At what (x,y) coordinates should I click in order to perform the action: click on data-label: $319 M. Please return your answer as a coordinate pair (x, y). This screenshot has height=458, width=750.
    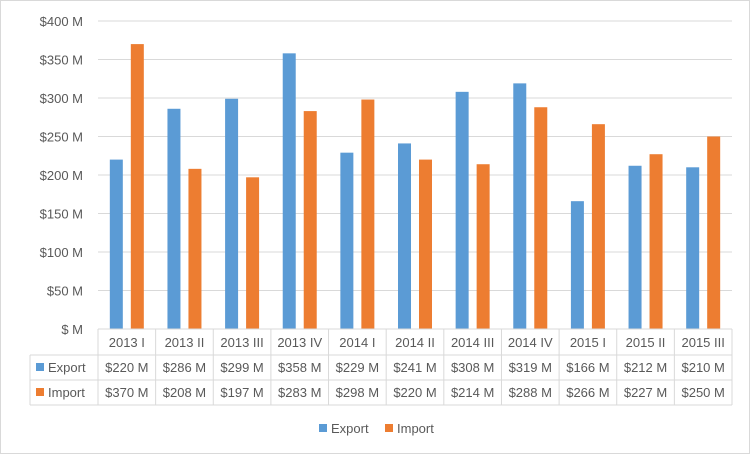
    Looking at the image, I should click on (530, 367).